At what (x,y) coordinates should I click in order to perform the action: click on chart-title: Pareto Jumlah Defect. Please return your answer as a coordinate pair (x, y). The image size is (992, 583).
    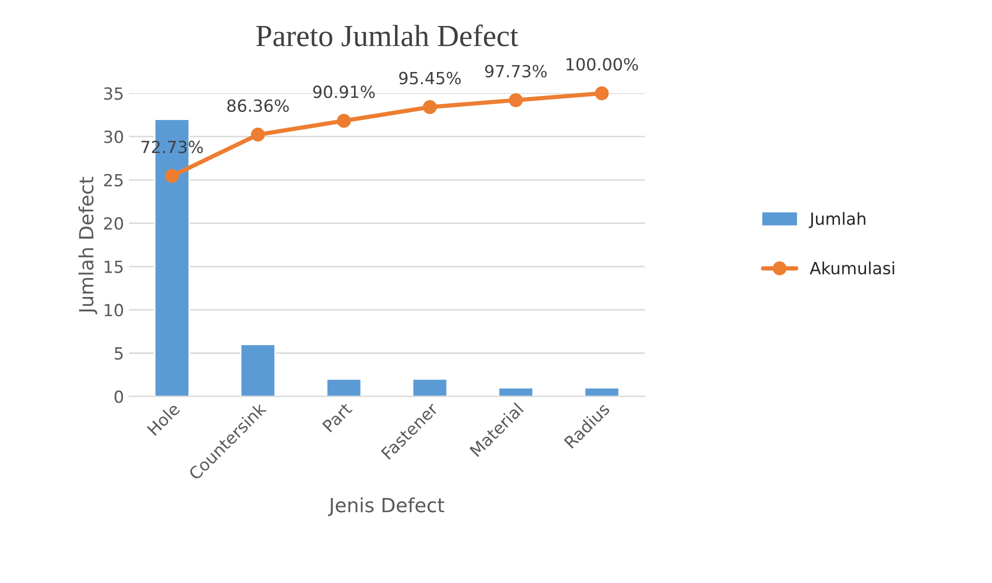
    Looking at the image, I should click on (387, 35).